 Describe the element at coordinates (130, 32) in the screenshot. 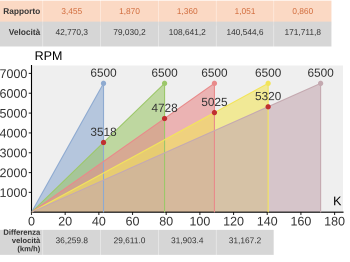

I see `text: 79,030,2` at that location.